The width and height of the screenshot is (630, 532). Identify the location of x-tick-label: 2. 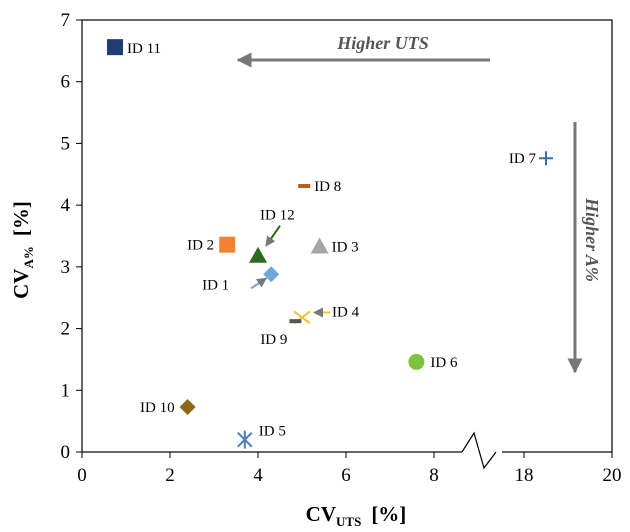
(170, 475).